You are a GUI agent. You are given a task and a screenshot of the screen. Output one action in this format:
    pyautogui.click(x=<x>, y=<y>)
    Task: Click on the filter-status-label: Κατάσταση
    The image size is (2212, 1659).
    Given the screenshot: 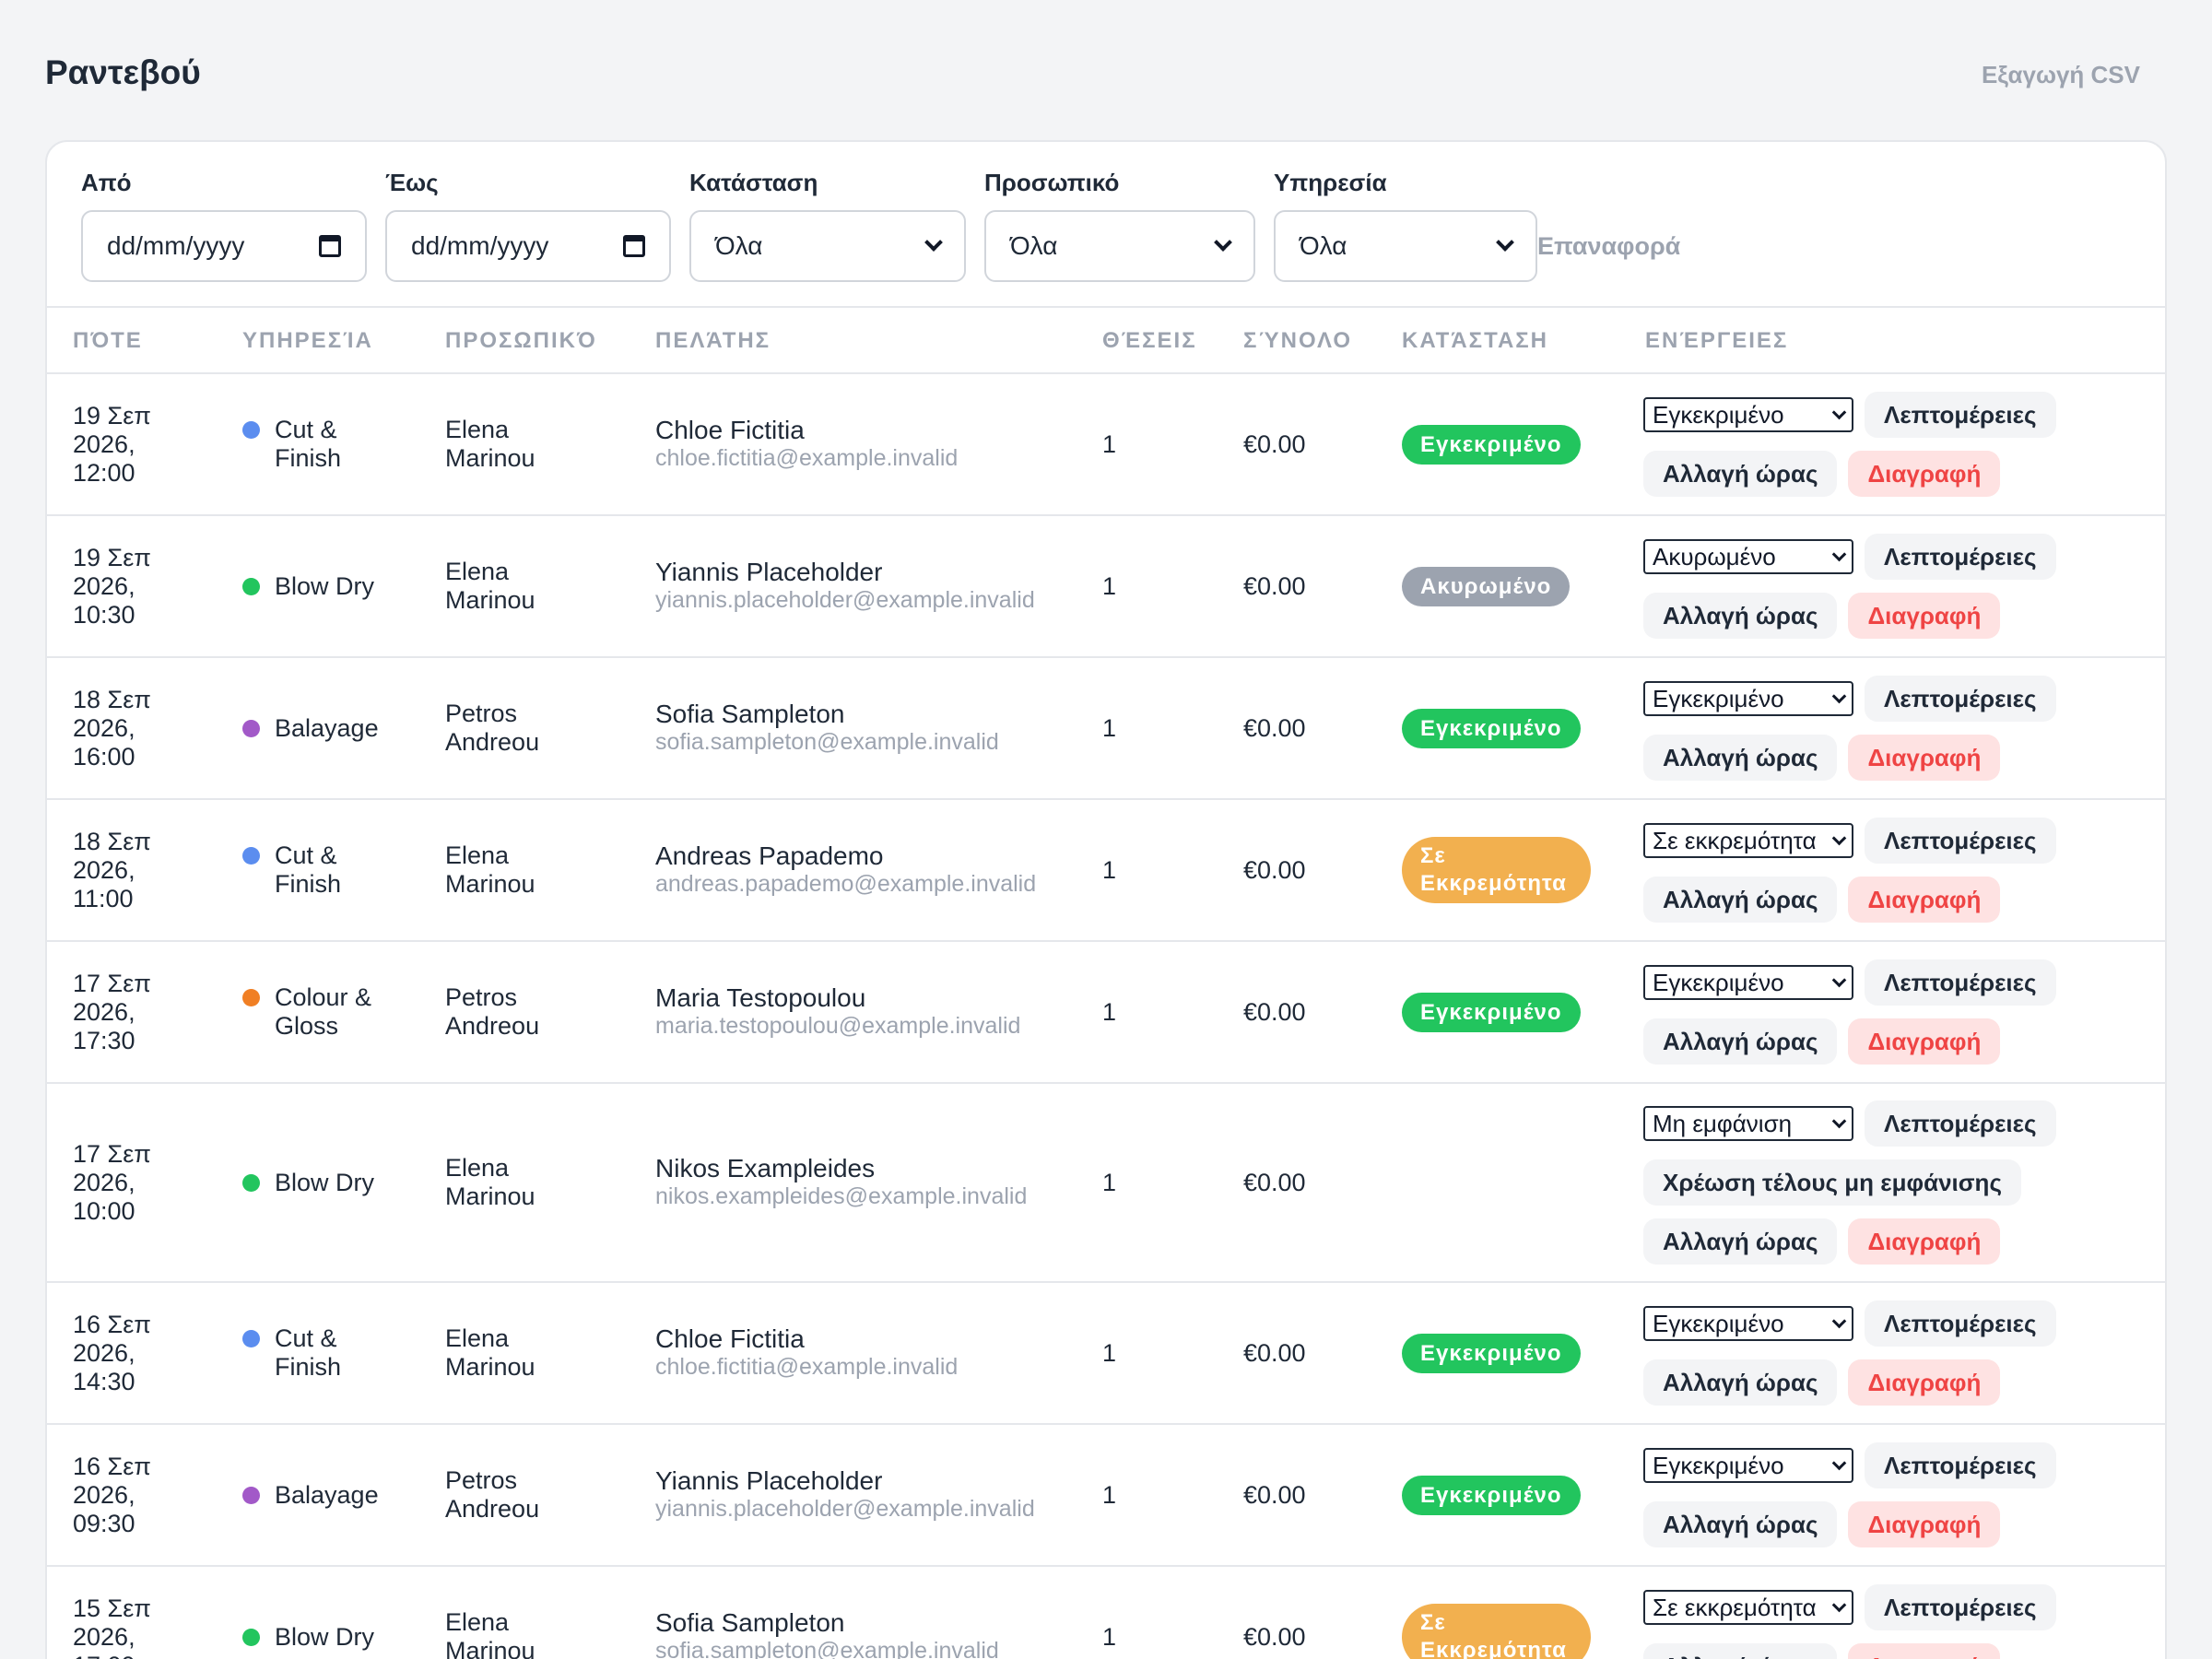 What is the action you would take?
    pyautogui.click(x=753, y=182)
    